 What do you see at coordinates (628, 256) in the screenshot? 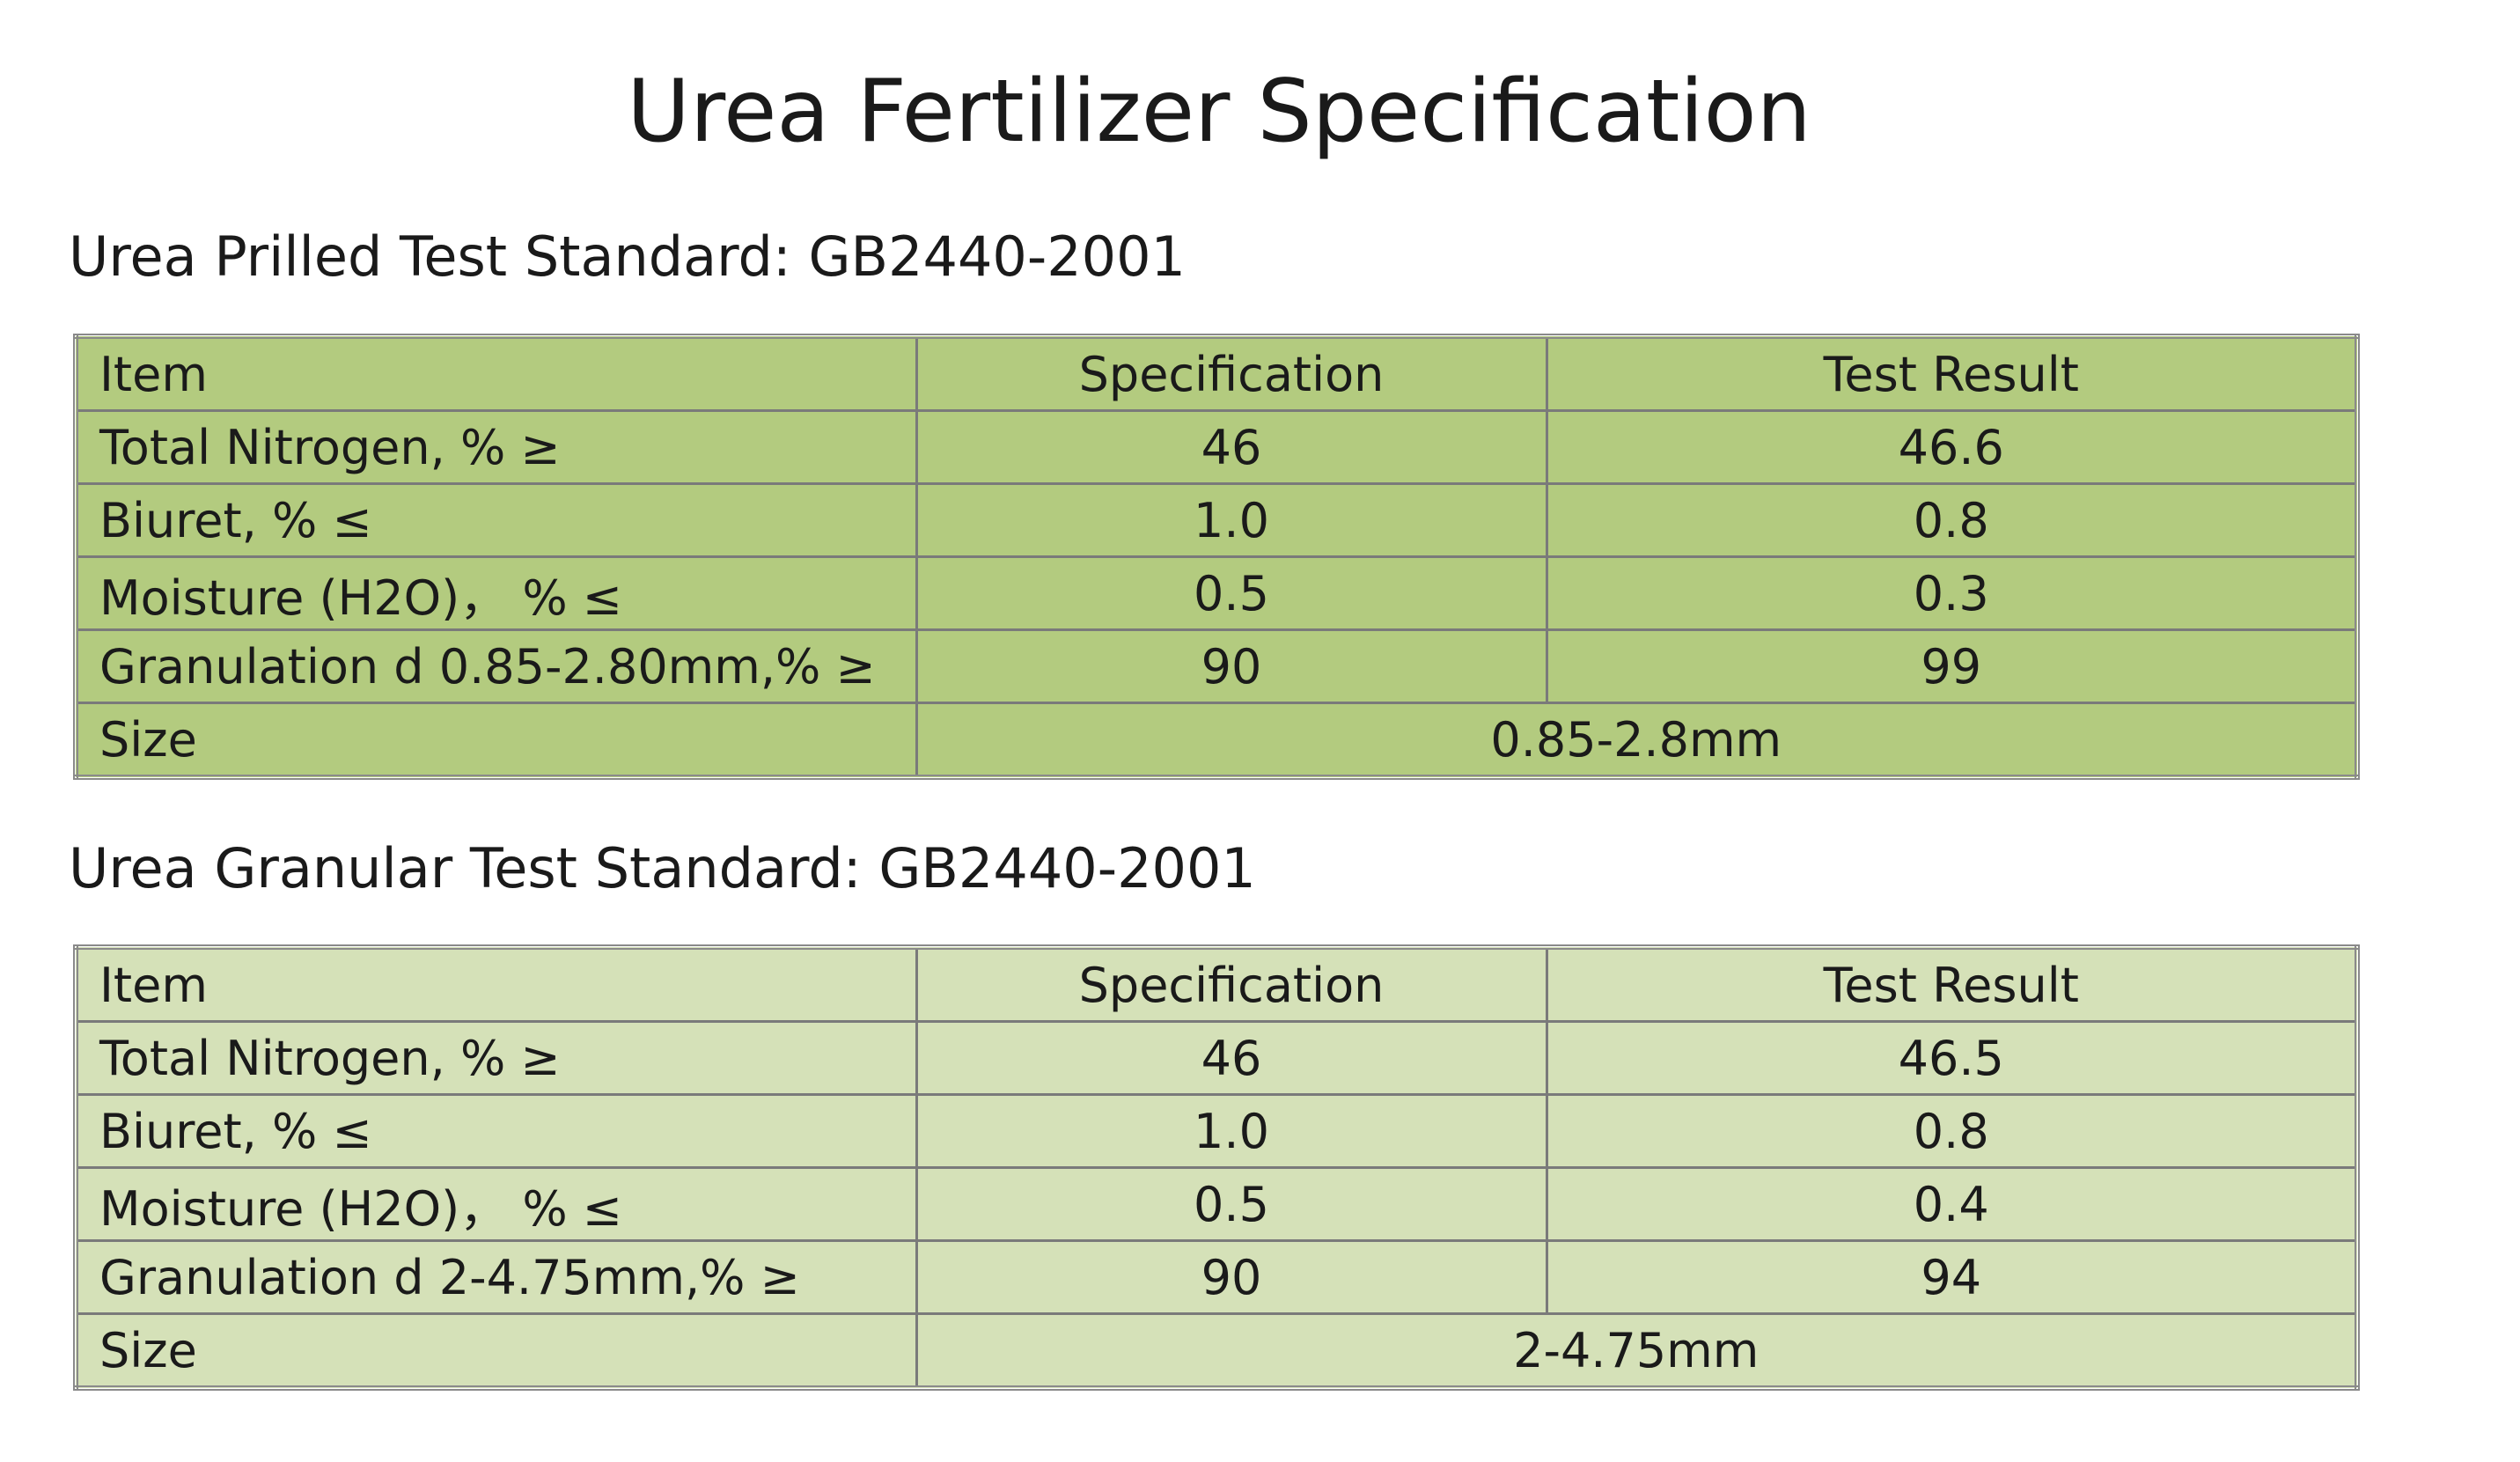
I see `table-heading: Urea Prilled Test Standard: GB2440-2001` at bounding box center [628, 256].